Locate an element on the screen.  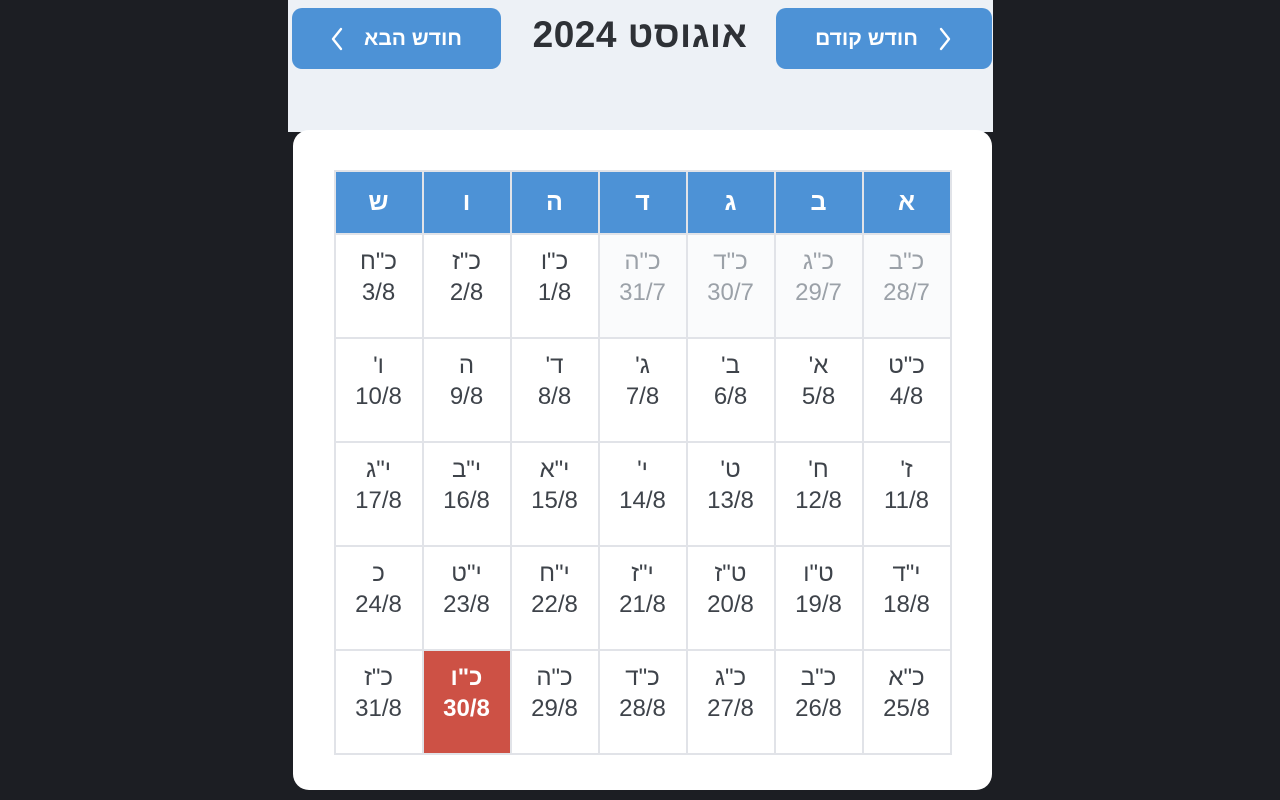
chevron-right-icon is located at coordinates (945, 39).